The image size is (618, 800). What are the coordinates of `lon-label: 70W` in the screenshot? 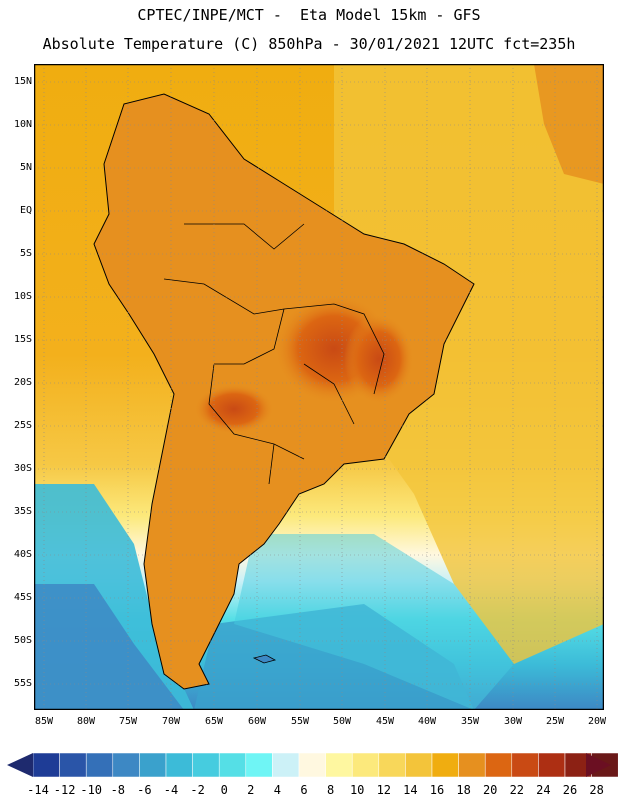 It's located at (171, 721).